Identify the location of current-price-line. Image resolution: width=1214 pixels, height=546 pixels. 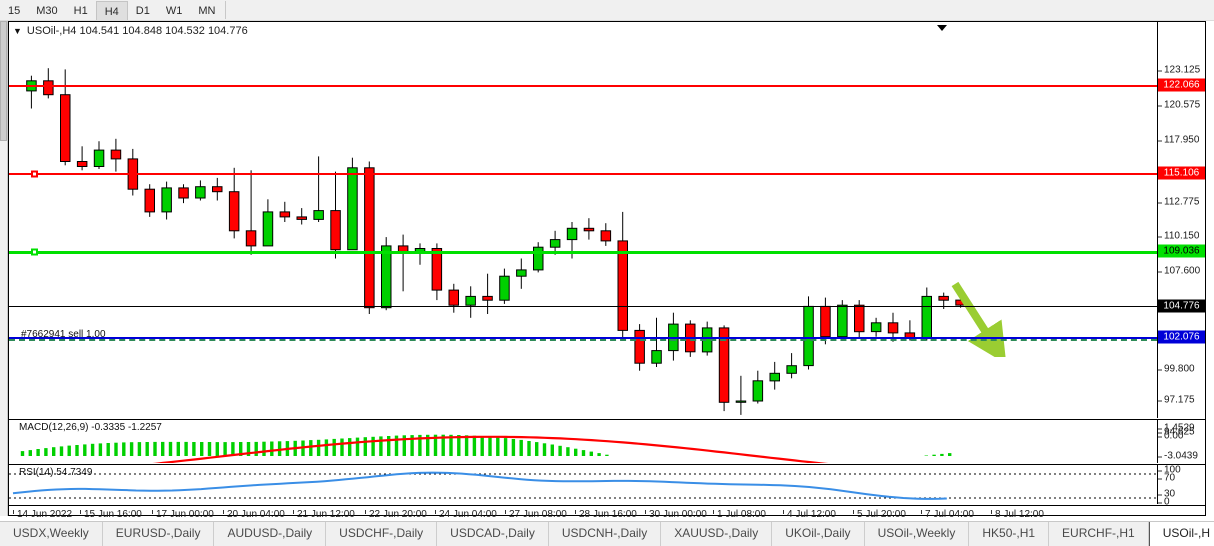
(583, 306).